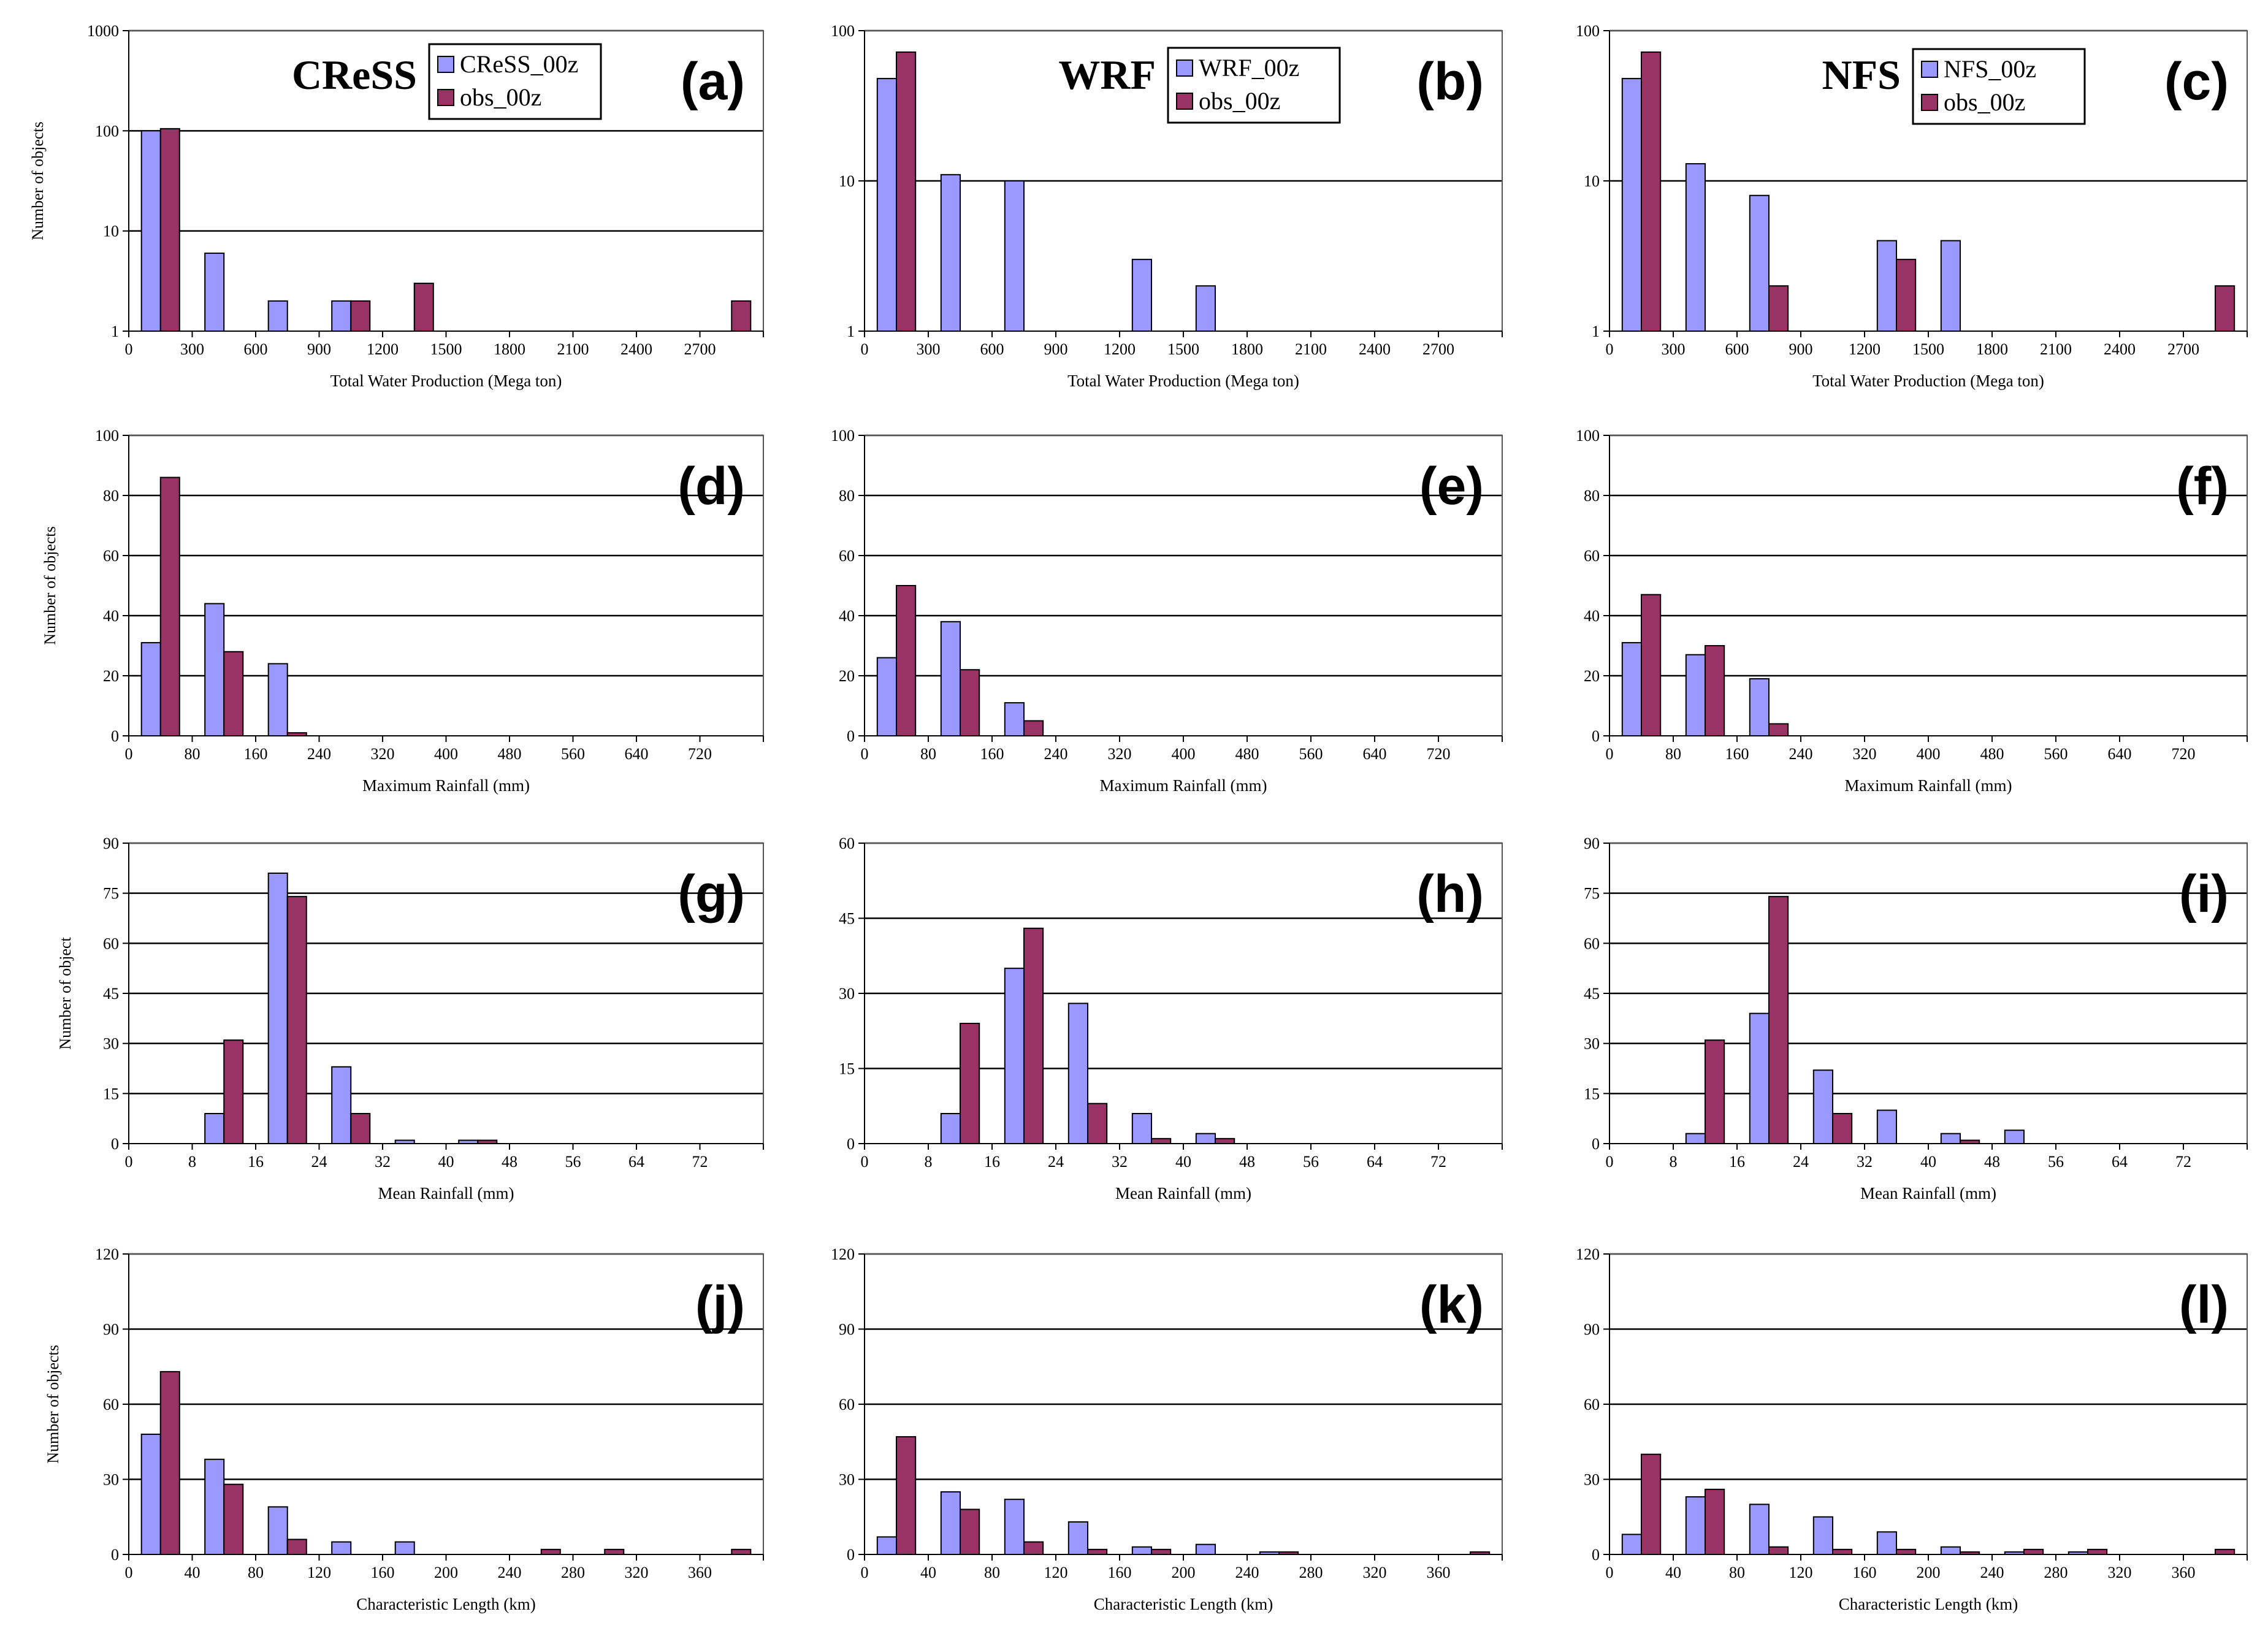  What do you see at coordinates (1864, 349) in the screenshot?
I see `x-tick-label: 1200` at bounding box center [1864, 349].